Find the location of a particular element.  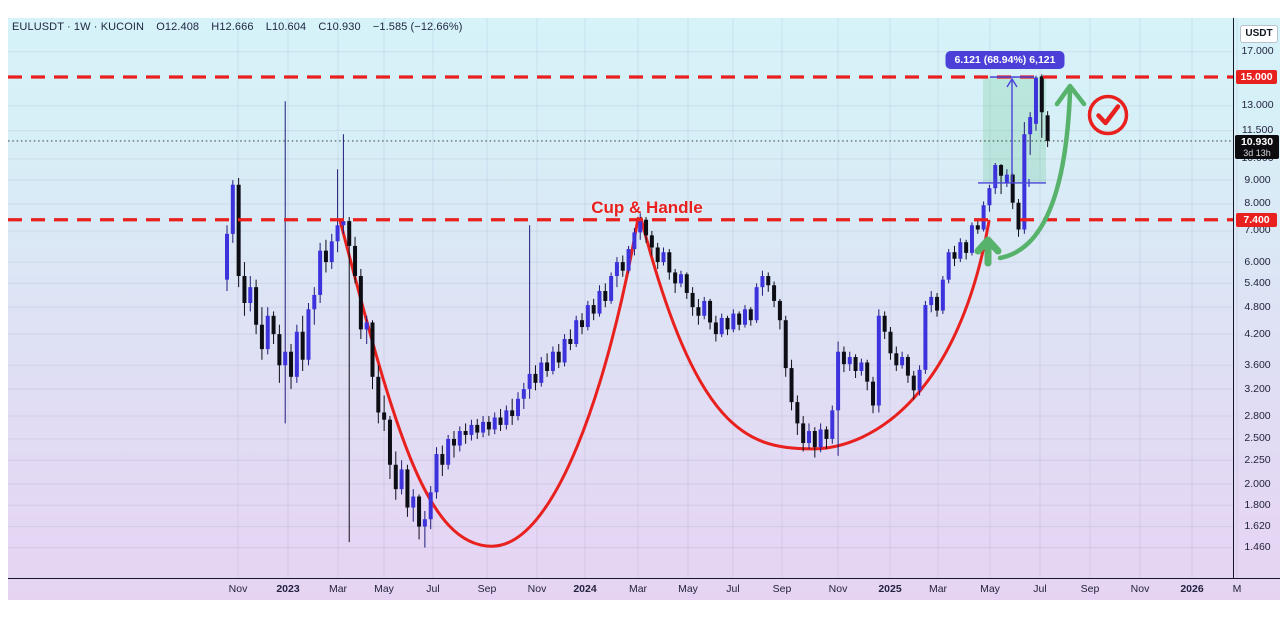

cup-handle-annotation: Cup & Handle is located at coordinates (647, 207).